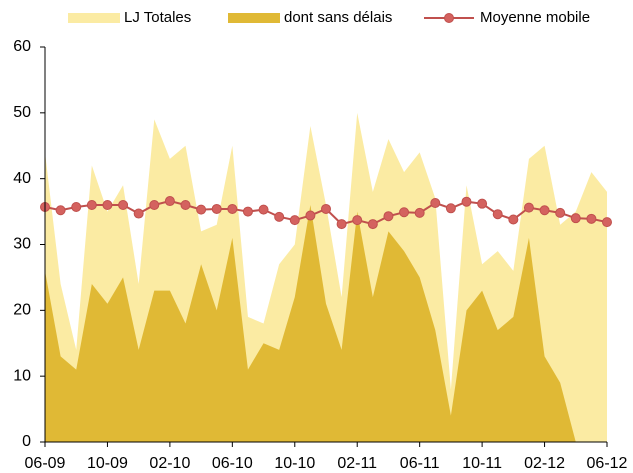 This screenshot has width=633, height=473. I want to click on y-tick-label: 10, so click(22, 375).